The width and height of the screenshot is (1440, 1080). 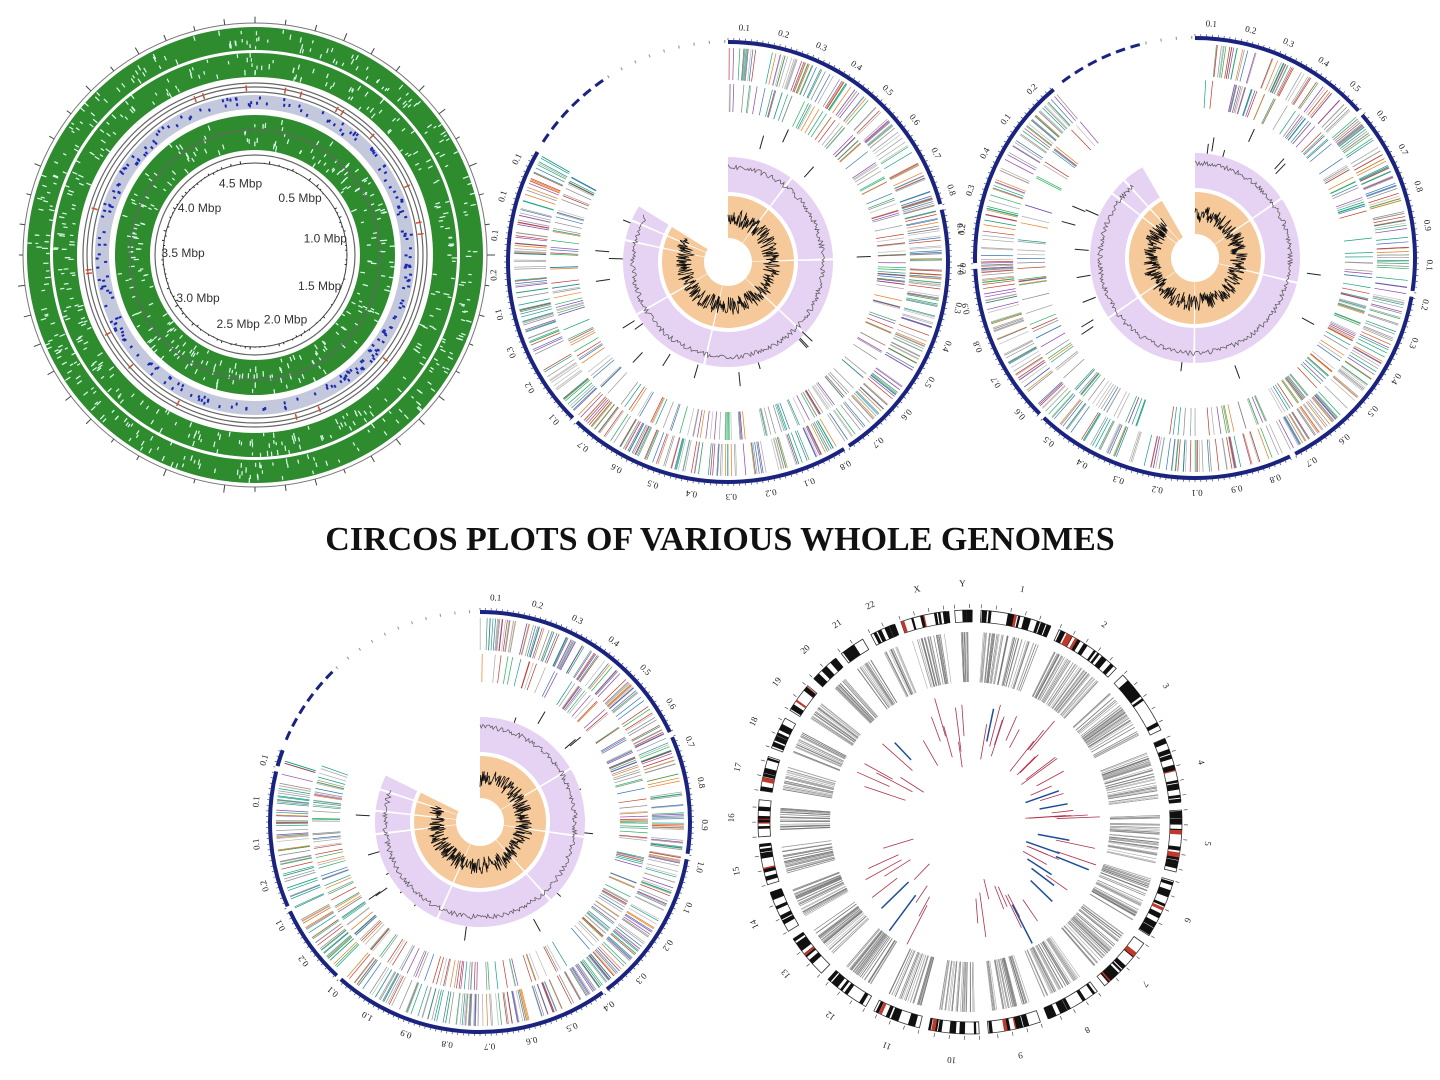 I want to click on tick-label: 0.2, so click(x=264, y=886).